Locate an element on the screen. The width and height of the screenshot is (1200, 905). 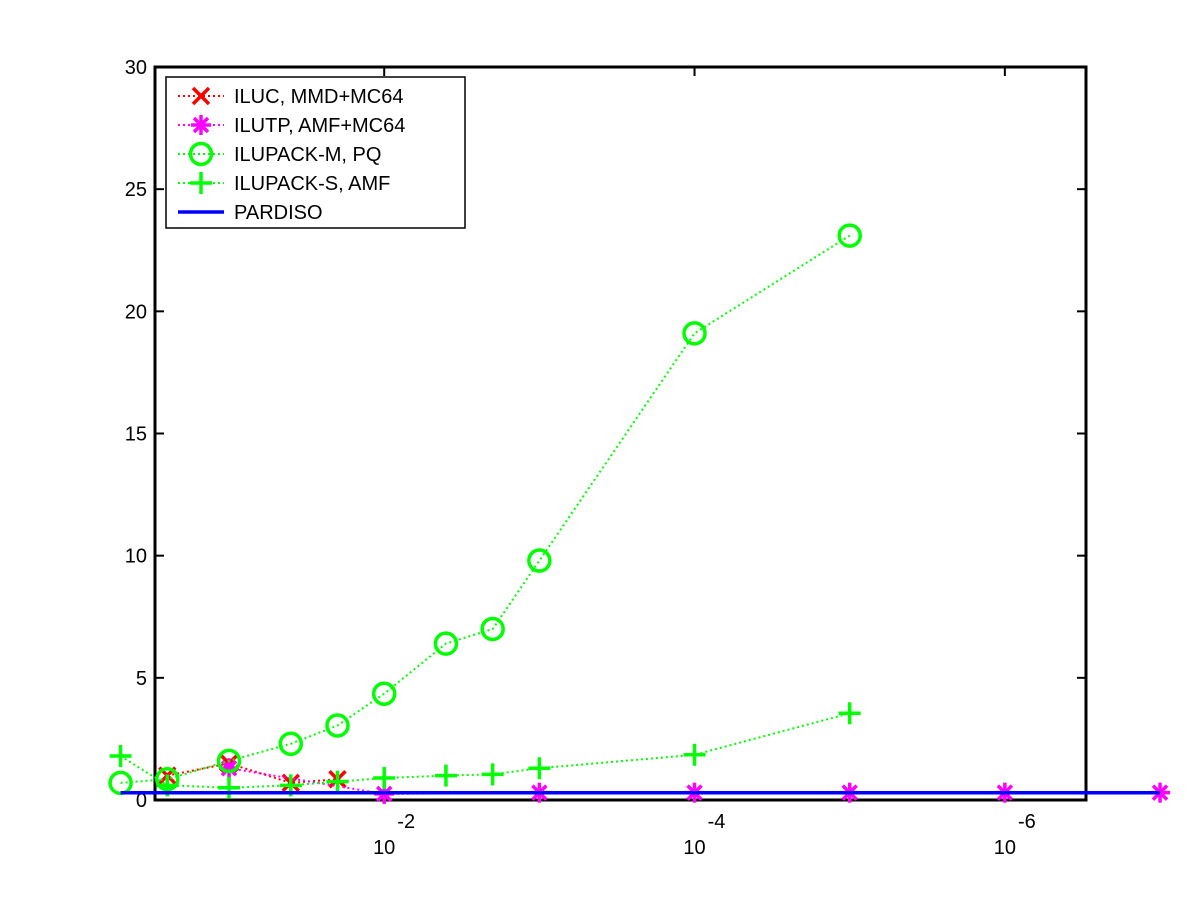
x-tick-label-exponent: -6 is located at coordinates (1027, 822).